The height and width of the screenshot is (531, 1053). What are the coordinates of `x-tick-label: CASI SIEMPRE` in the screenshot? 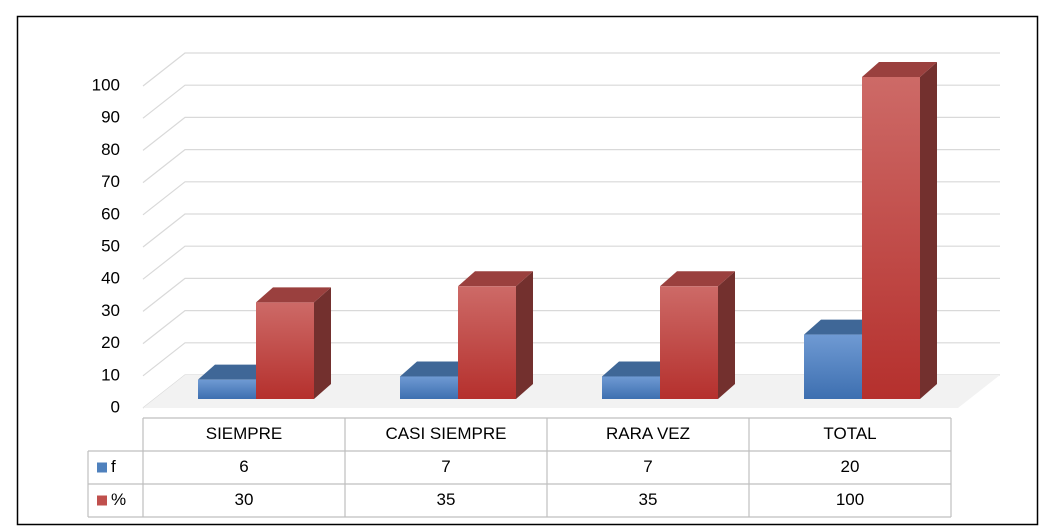 It's located at (446, 433).